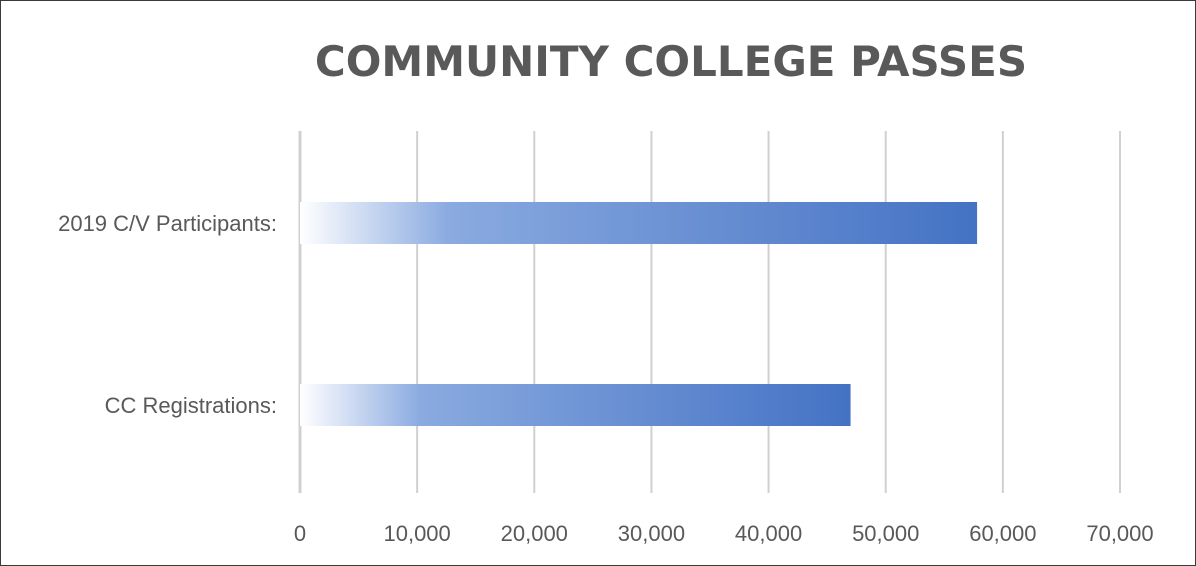 Image resolution: width=1196 pixels, height=566 pixels. I want to click on x-tick-label: 40,000, so click(768, 533).